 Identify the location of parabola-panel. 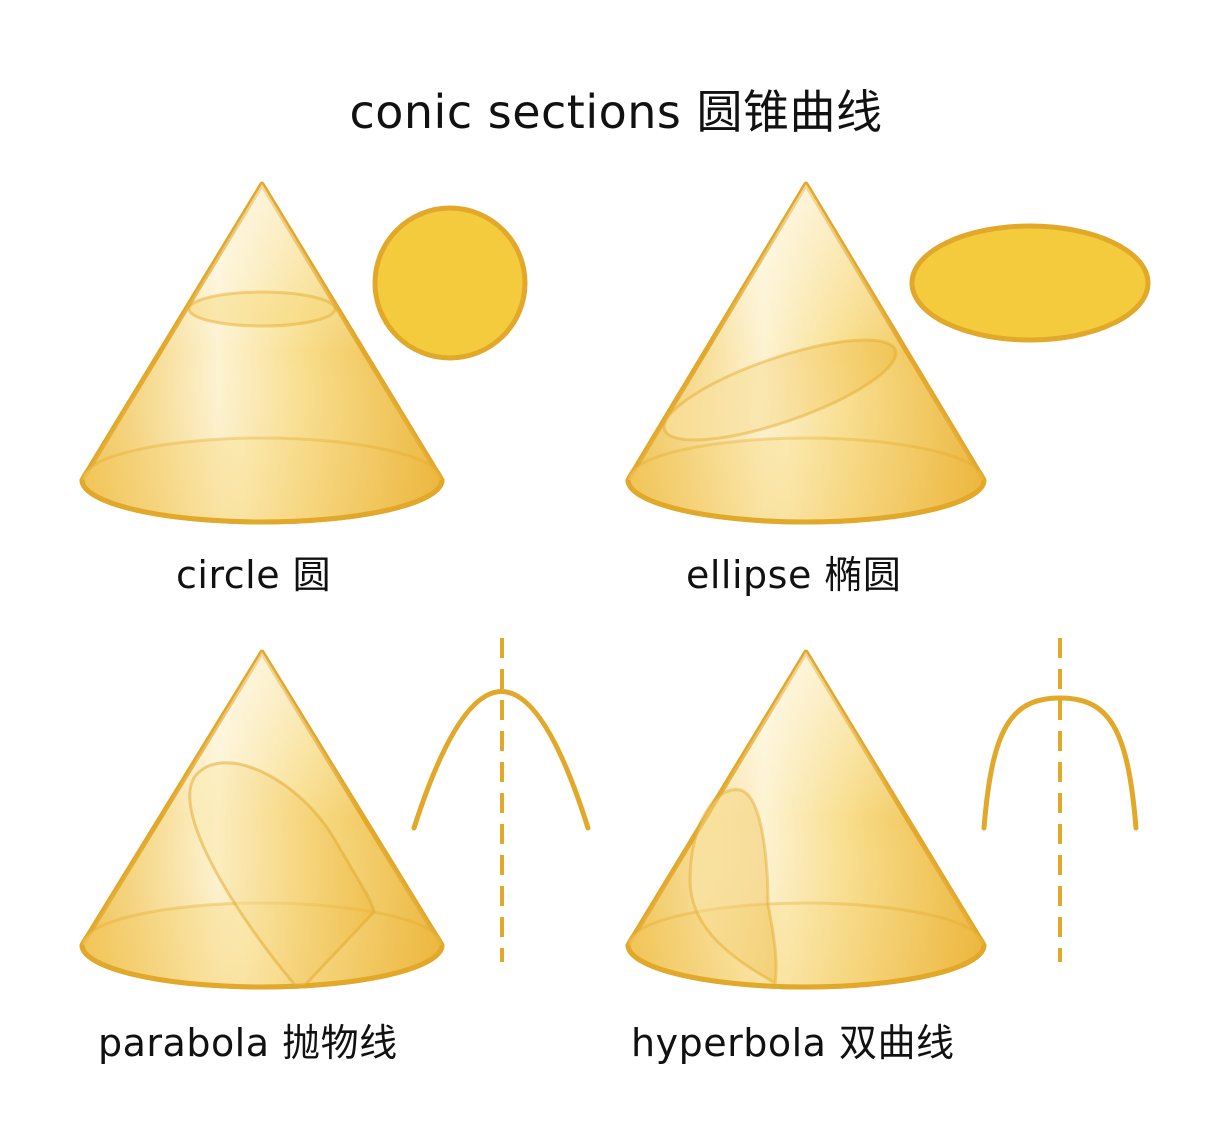
(335, 814).